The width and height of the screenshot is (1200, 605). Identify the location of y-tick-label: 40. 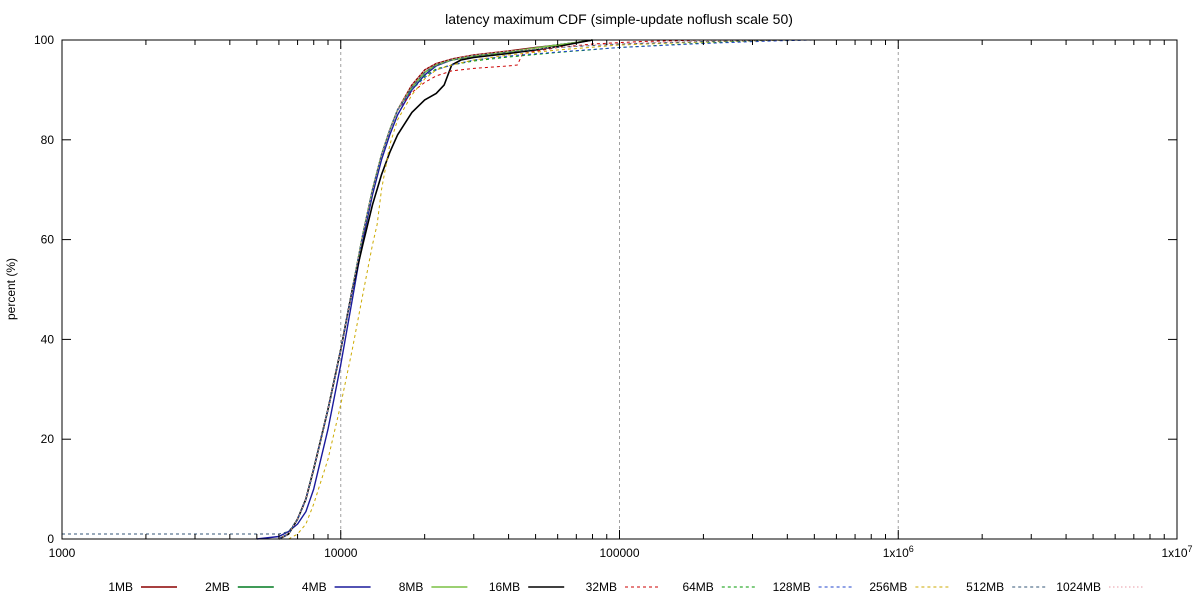
(48, 339).